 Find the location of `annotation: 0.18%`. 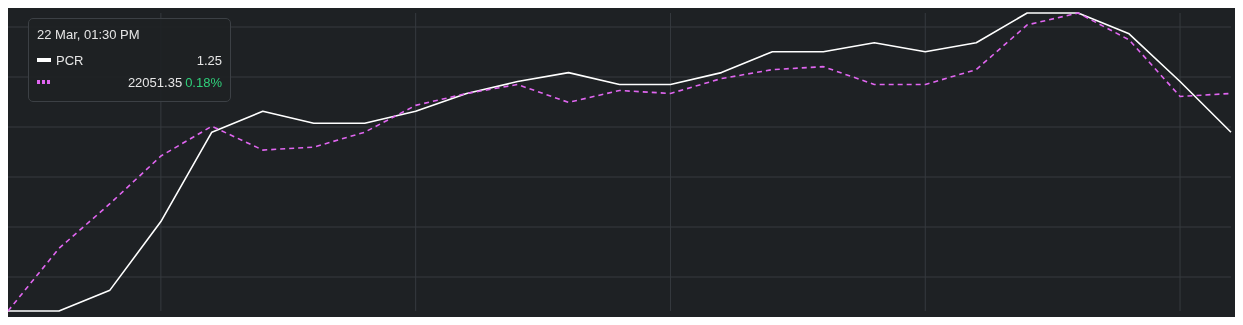

annotation: 0.18% is located at coordinates (203, 82).